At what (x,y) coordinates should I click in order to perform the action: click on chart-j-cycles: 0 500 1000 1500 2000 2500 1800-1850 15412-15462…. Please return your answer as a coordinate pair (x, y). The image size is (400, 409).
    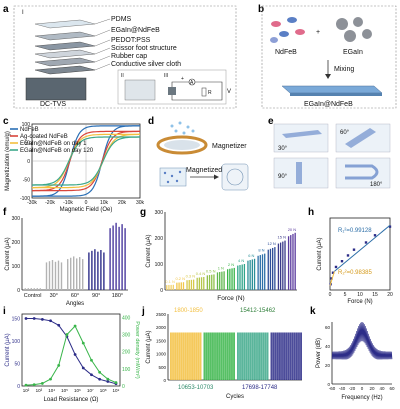
    Looking at the image, I should click on (224, 354).